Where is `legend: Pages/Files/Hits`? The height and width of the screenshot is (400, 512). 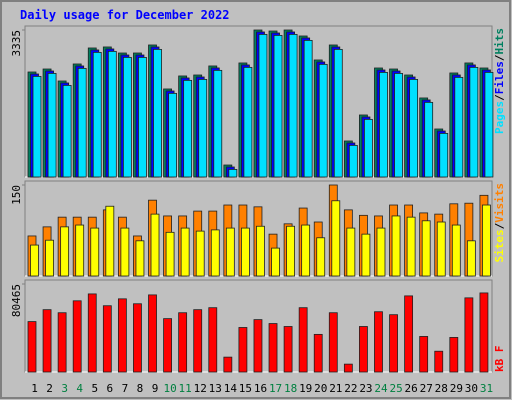 legend: Pages/Files/Hits is located at coordinates (499, 81).